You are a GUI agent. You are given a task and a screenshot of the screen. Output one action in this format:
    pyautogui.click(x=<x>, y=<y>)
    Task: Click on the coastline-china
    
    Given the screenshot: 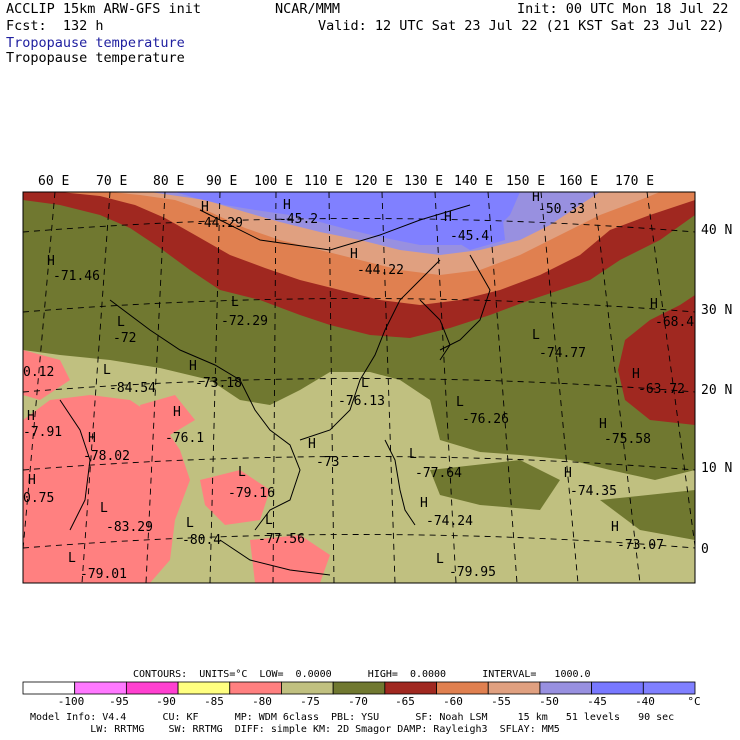 What is the action you would take?
    pyautogui.click(x=370, y=350)
    